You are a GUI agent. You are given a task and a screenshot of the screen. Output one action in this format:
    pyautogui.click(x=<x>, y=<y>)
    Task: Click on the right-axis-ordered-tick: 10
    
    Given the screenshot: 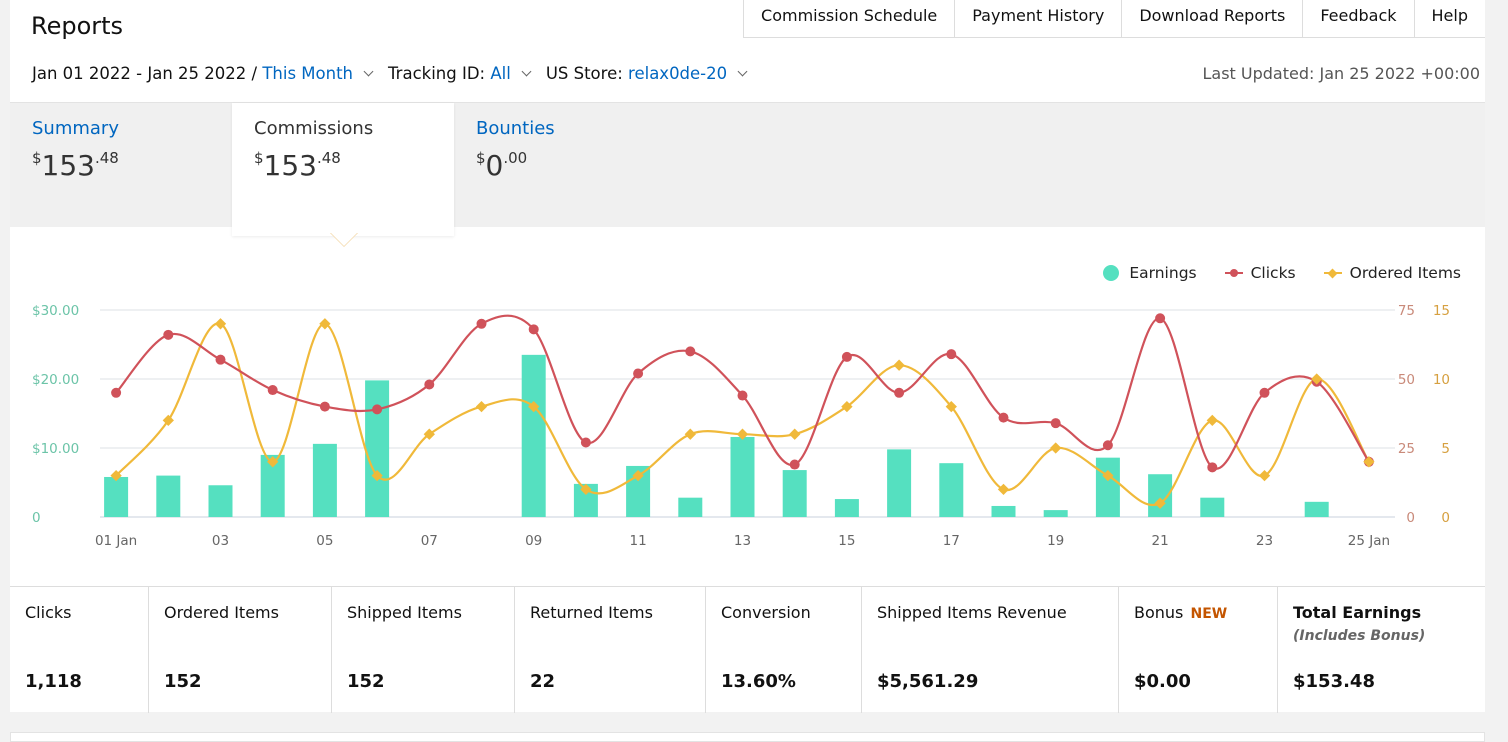 What is the action you would take?
    pyautogui.click(x=1441, y=380)
    